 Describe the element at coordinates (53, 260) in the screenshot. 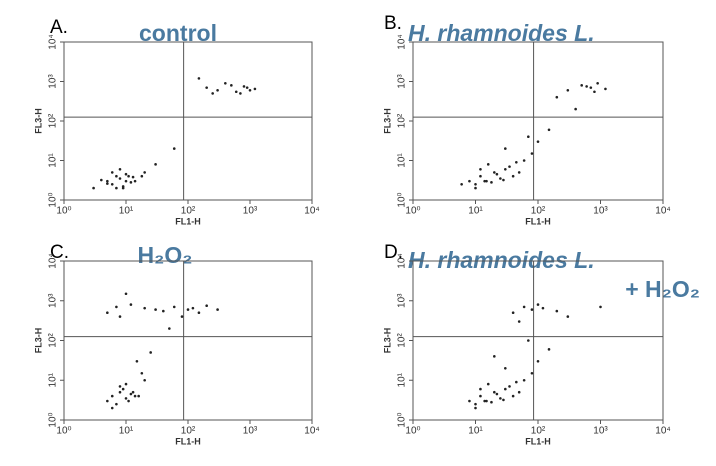

I see `y-tick-label: 10⁴` at that location.